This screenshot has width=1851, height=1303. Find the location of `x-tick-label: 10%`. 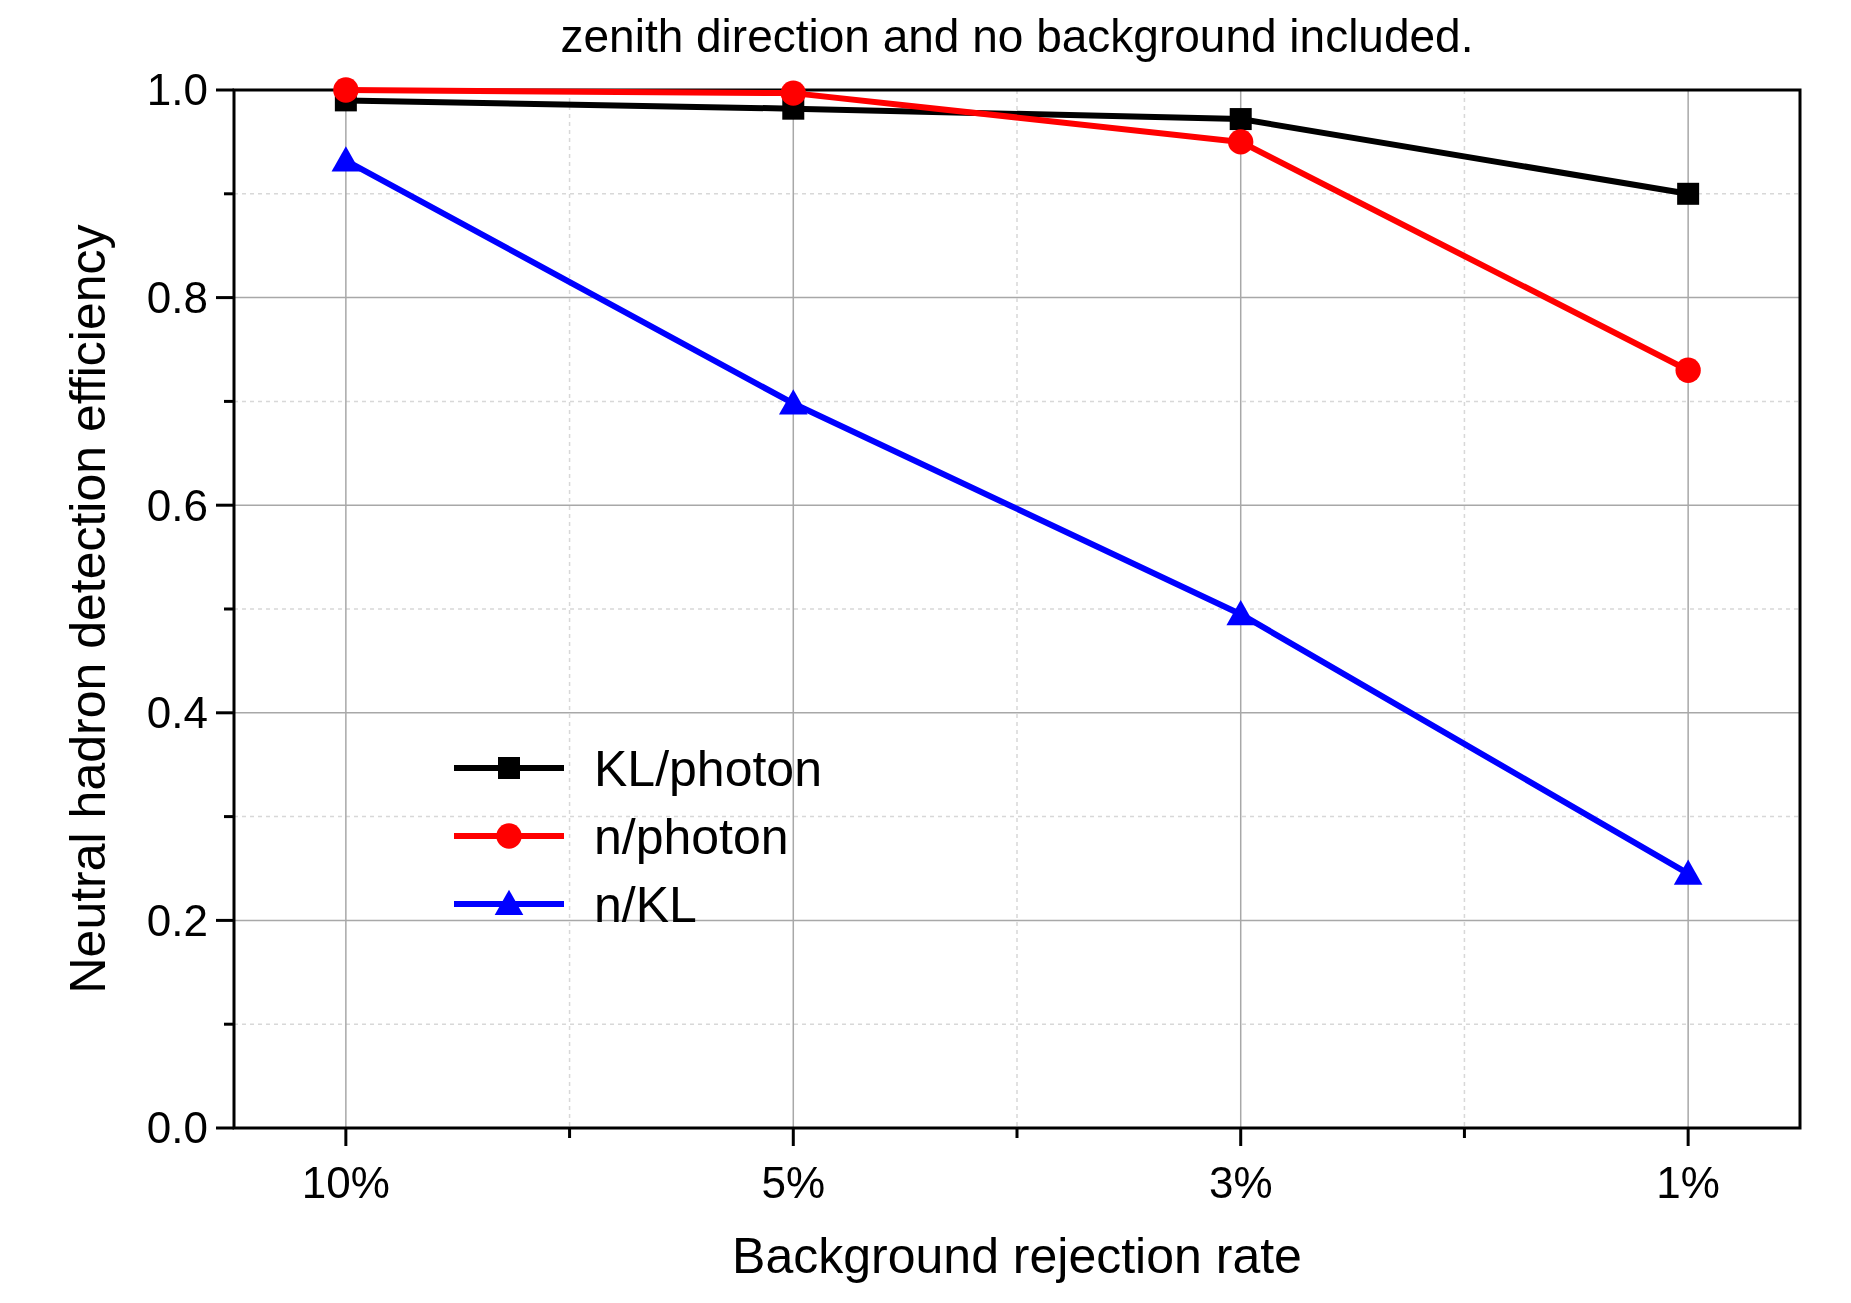

x-tick-label: 10% is located at coordinates (345, 1182).